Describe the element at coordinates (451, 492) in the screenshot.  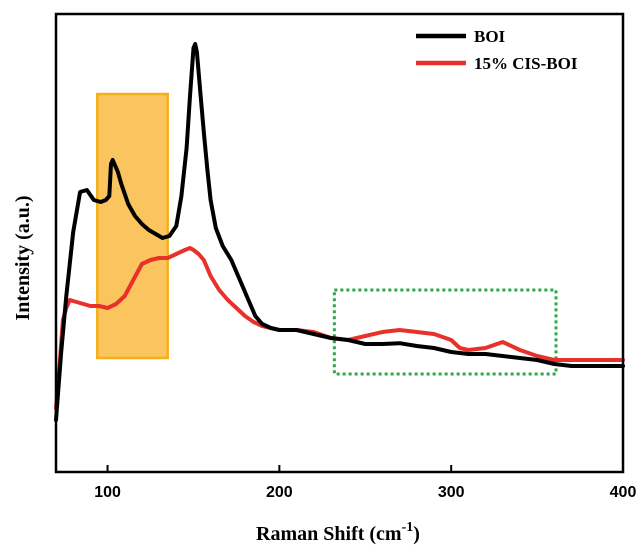
I see `x-tick-label: 300` at that location.